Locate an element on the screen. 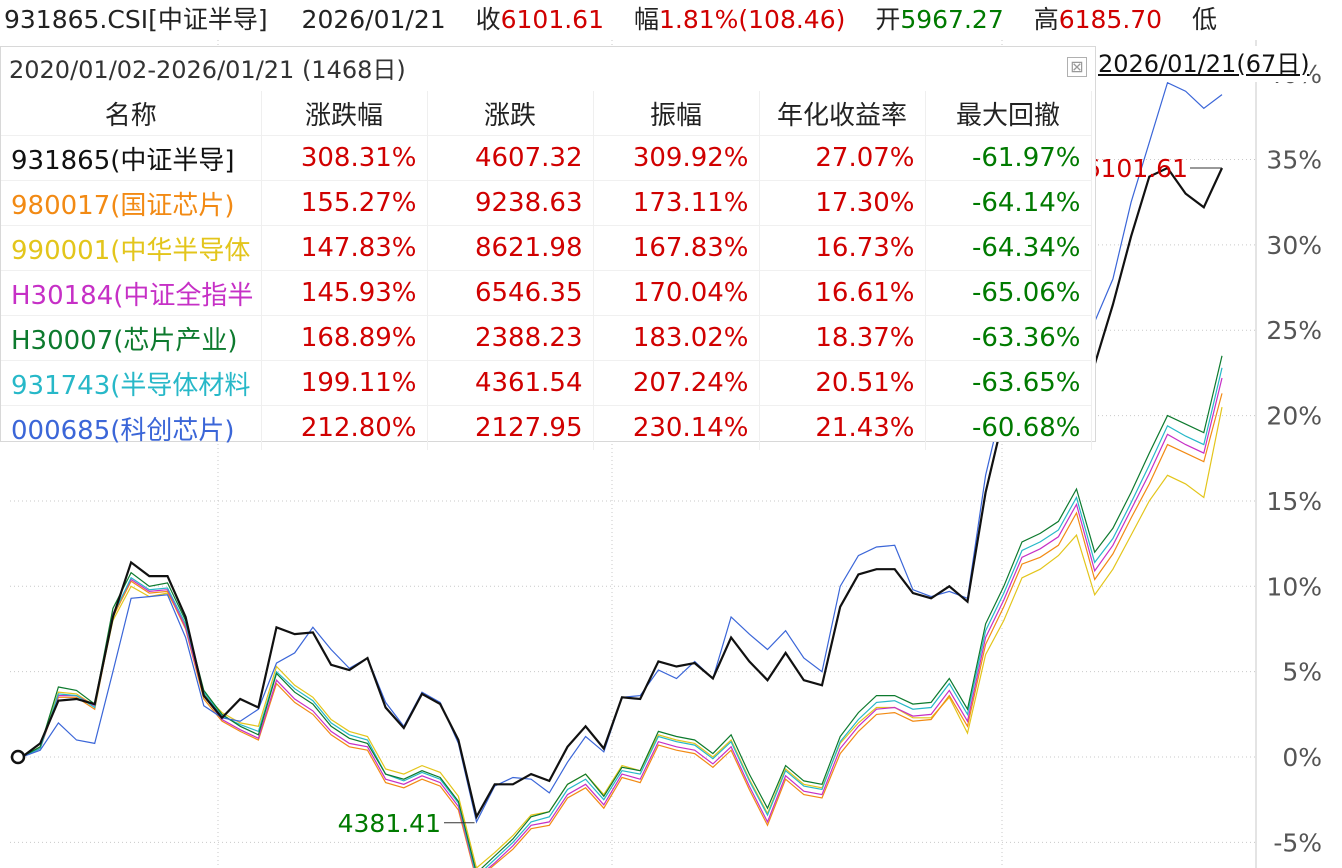  row-amplitude: 230.14% is located at coordinates (676, 427).